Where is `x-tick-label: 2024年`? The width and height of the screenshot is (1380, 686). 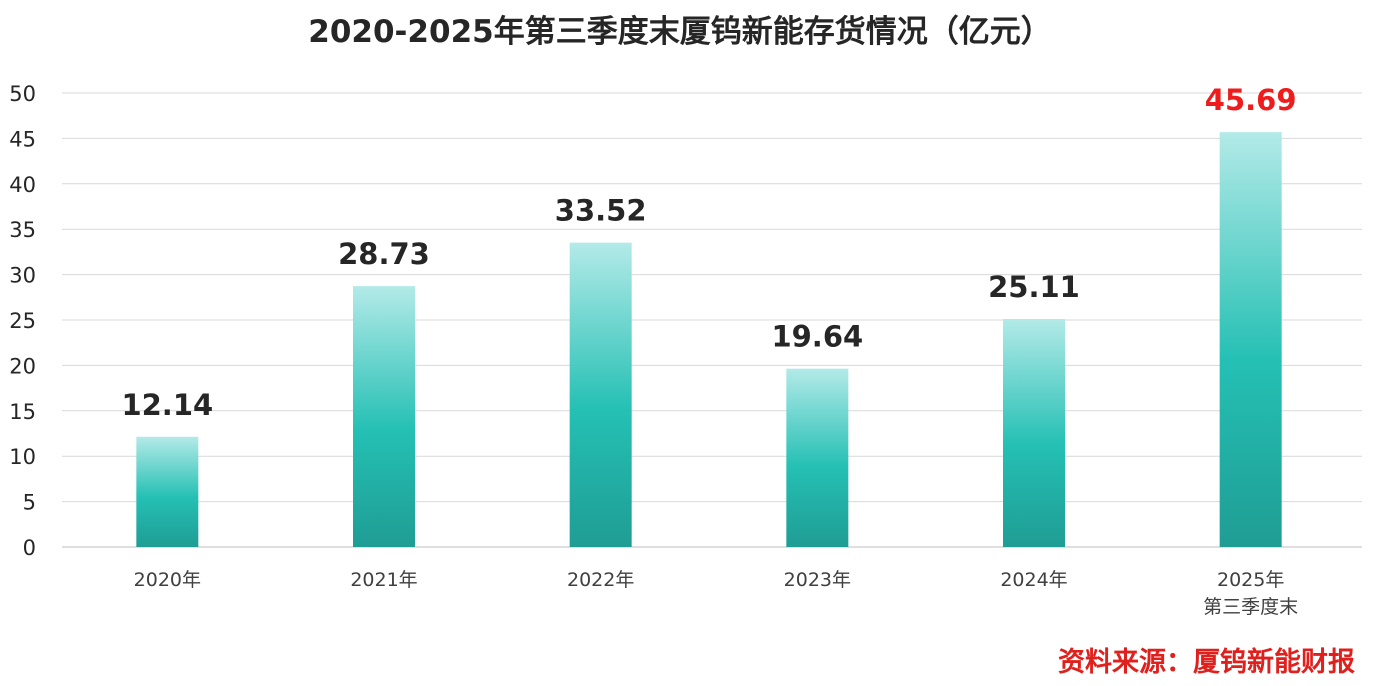 x-tick-label: 2024年 is located at coordinates (1033, 580).